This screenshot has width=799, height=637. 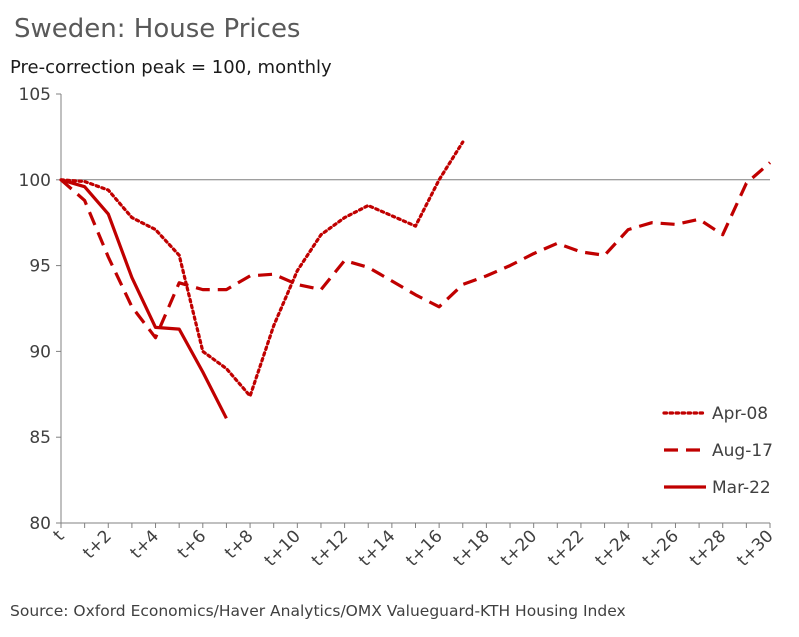 What do you see at coordinates (566, 548) in the screenshot?
I see `x-tick-label: t+22` at bounding box center [566, 548].